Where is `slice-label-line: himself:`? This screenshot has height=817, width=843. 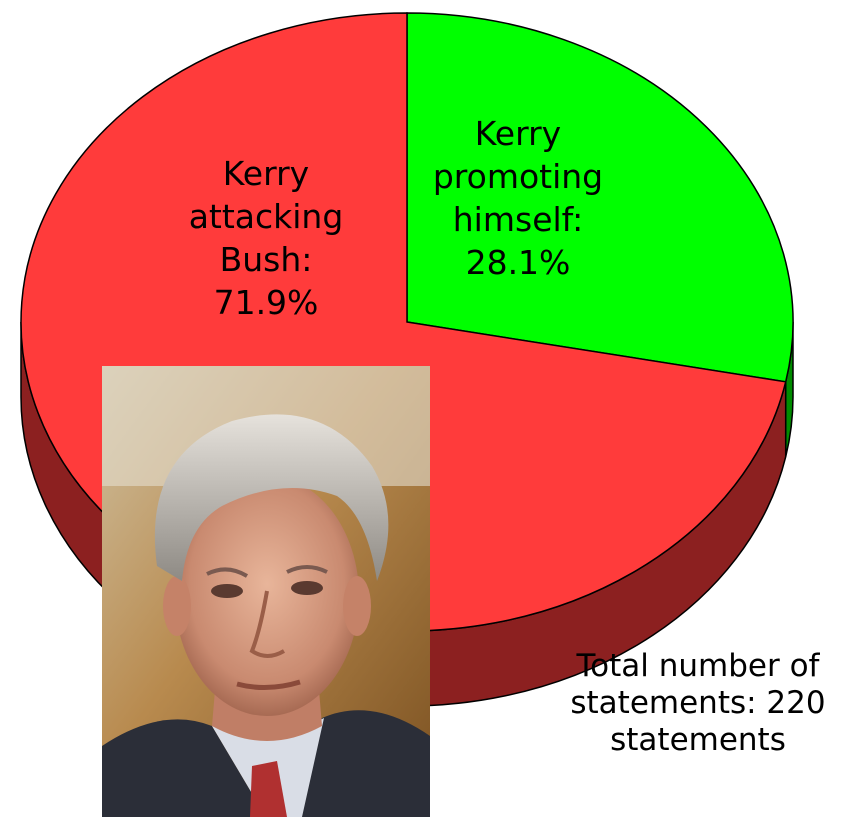
slice-label-line: himself: is located at coordinates (518, 219).